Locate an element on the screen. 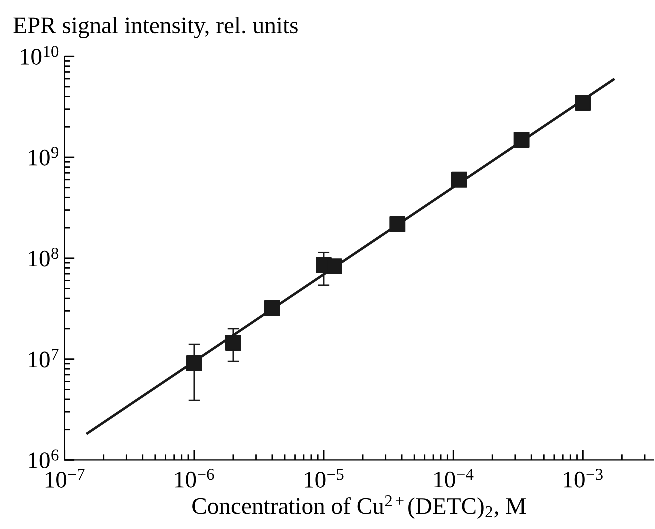 This screenshot has width=655, height=529. y-tick-label: 10$^{7}$ is located at coordinates (44, 358).